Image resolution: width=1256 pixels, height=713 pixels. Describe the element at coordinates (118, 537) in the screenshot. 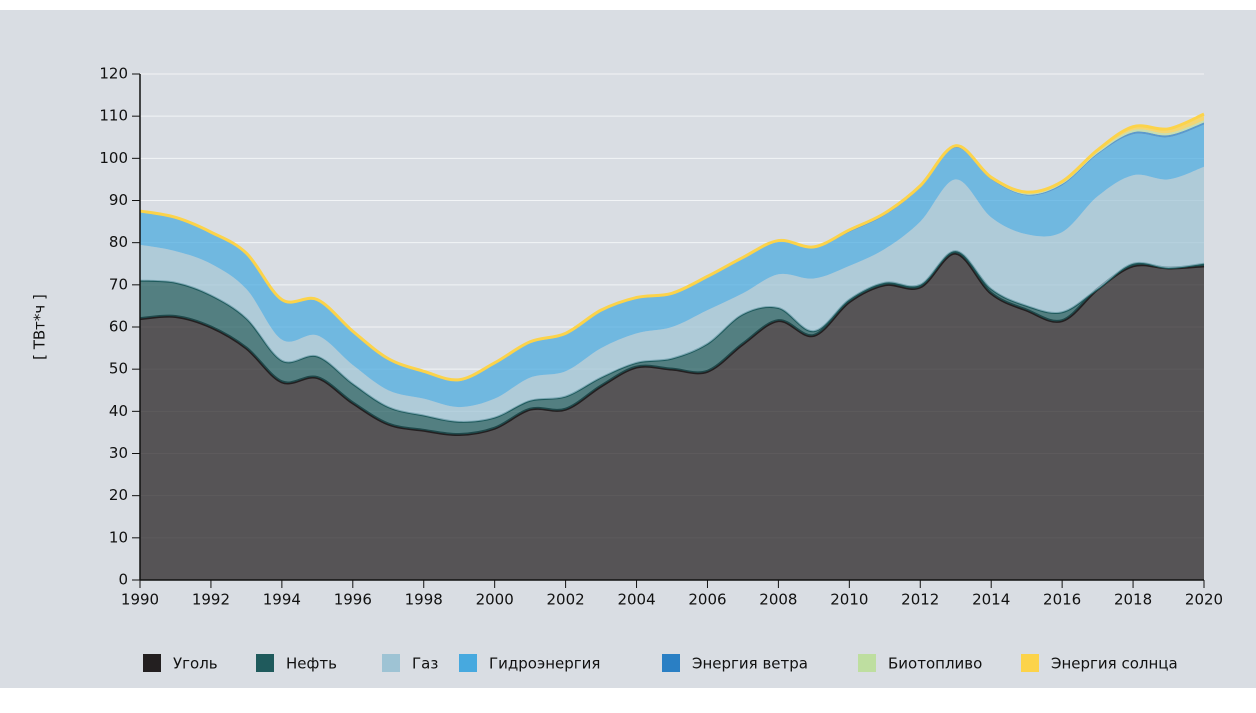

I see `y-tick-label: 10` at that location.